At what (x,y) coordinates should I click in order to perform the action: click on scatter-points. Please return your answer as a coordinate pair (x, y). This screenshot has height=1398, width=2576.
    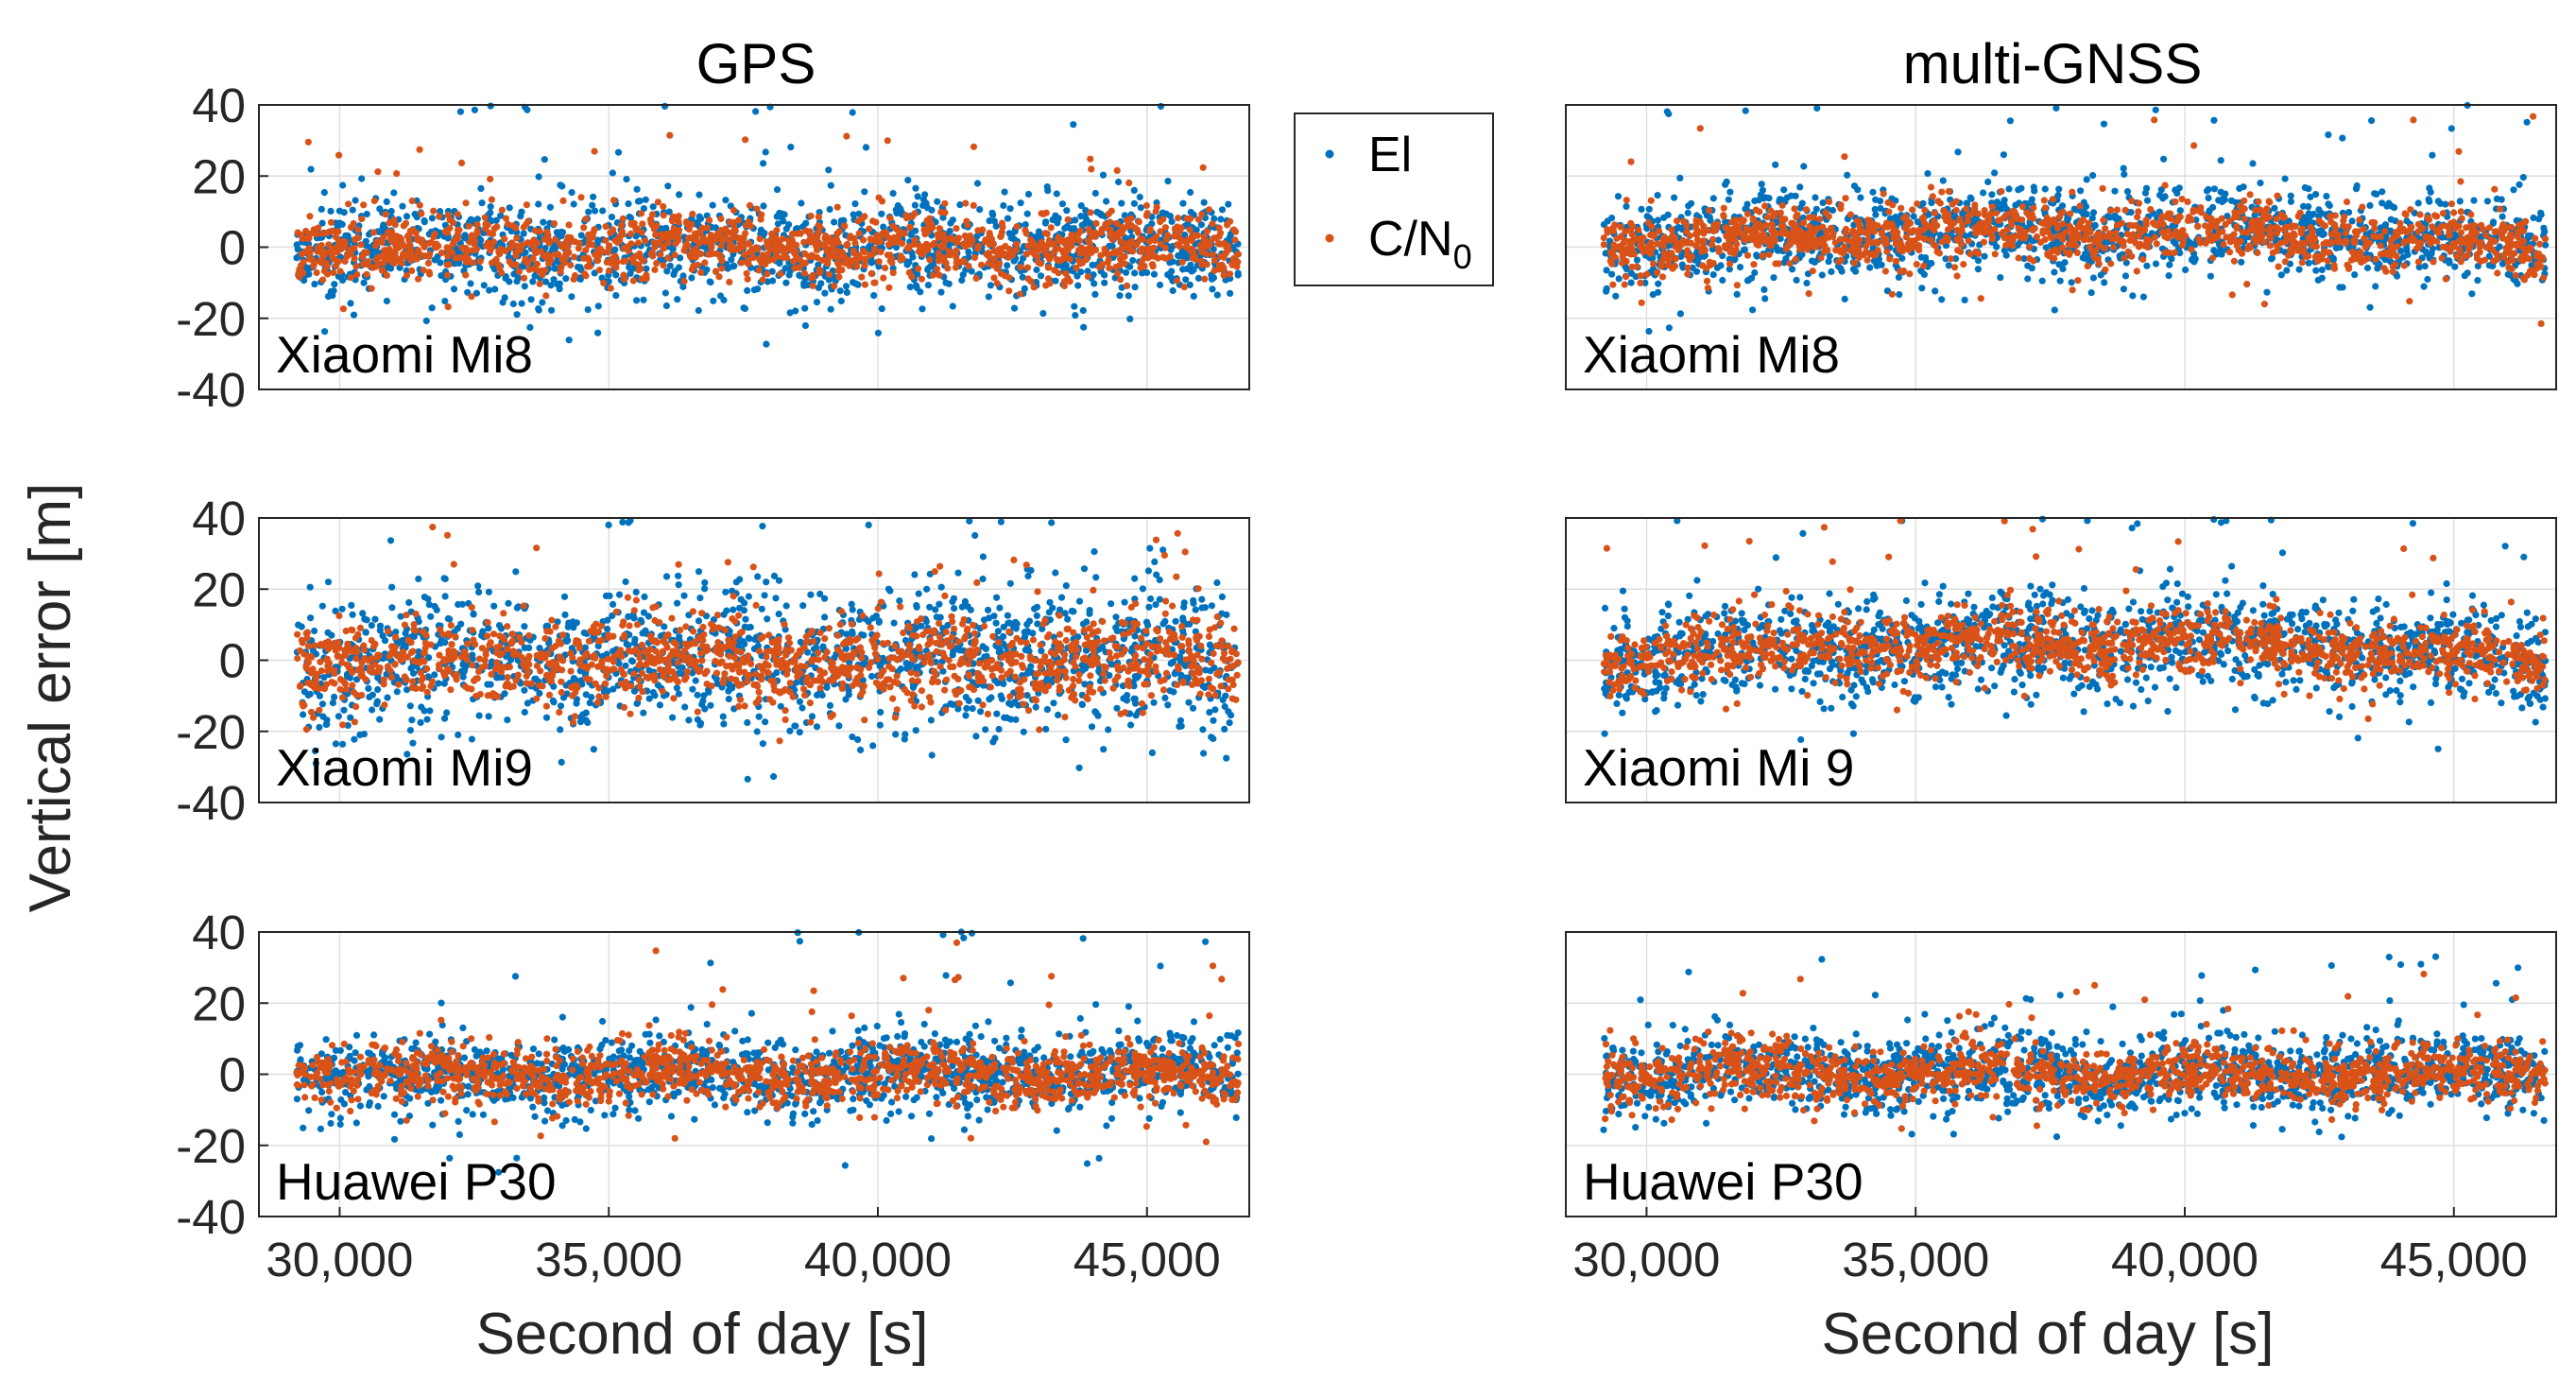
    Looking at the image, I should click on (767, 225).